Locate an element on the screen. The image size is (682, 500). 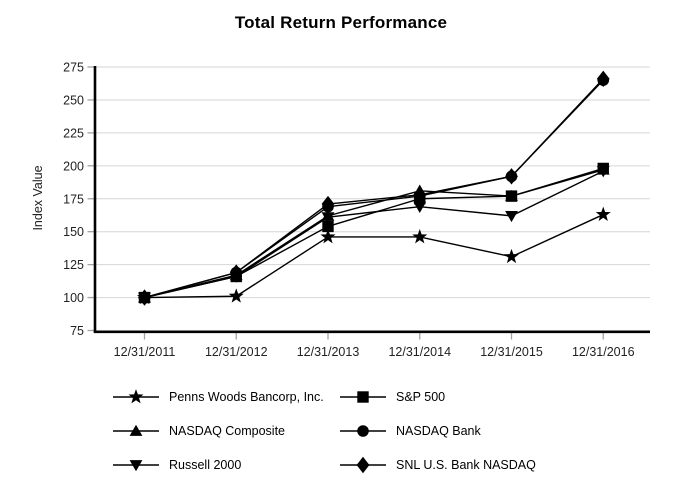
series-line is located at coordinates (374, 256).